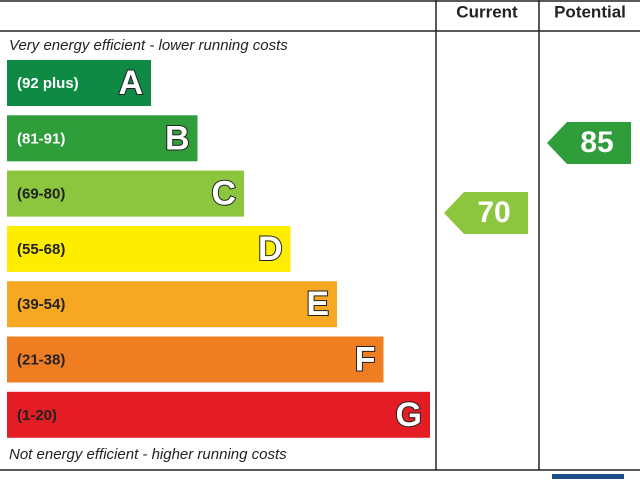 This screenshot has height=484, width=640. I want to click on band-letter: C, so click(223, 194).